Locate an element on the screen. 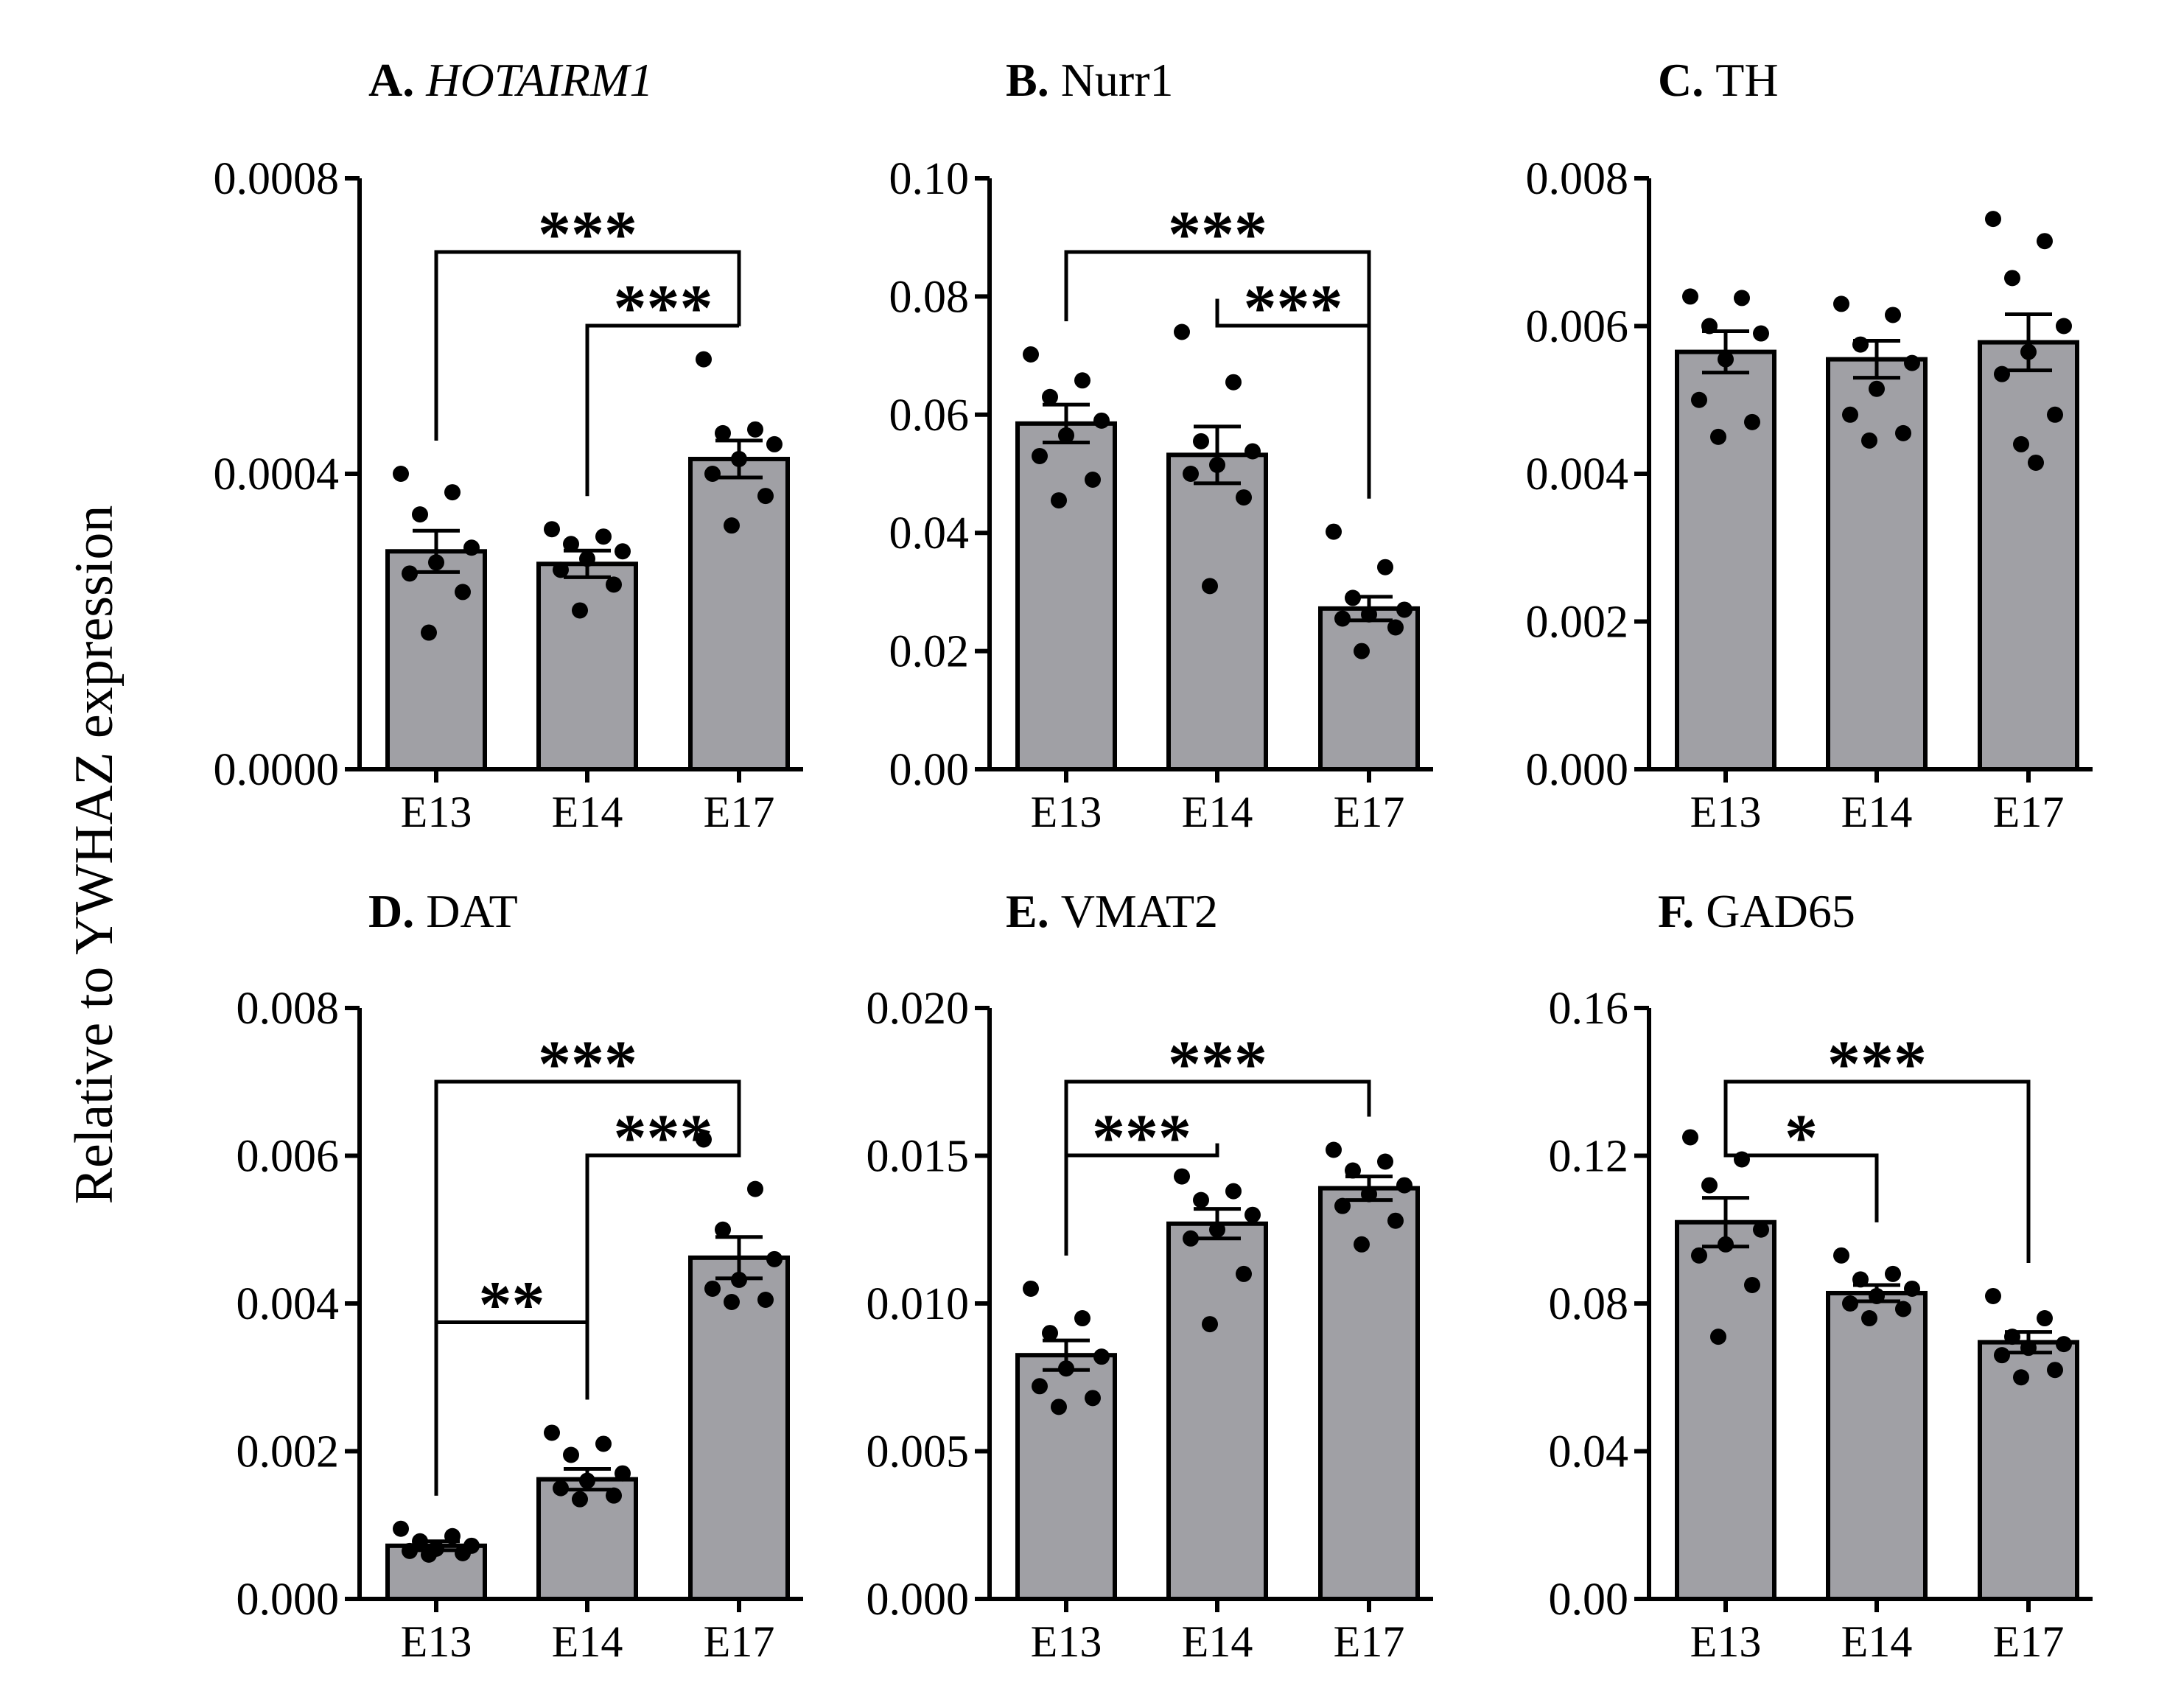 This screenshot has width=2167, height=1708. panel-title-text: Nurr1 is located at coordinates (1117, 80).